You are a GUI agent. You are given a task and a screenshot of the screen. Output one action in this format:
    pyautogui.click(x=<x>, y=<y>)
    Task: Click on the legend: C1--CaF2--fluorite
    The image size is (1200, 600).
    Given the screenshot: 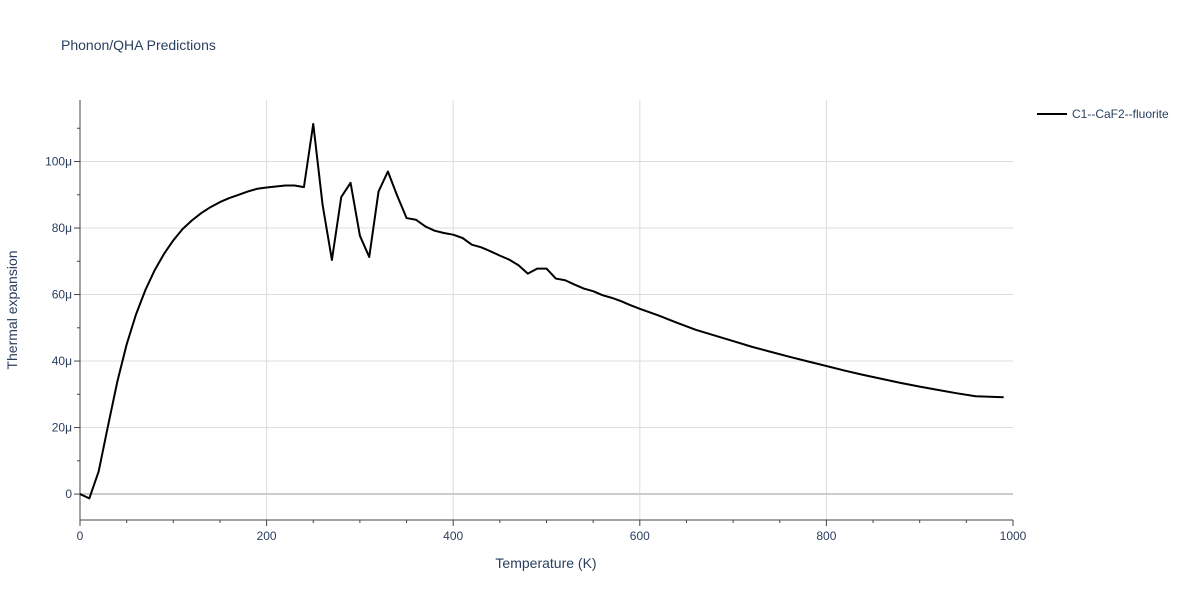 What is the action you would take?
    pyautogui.click(x=1103, y=114)
    